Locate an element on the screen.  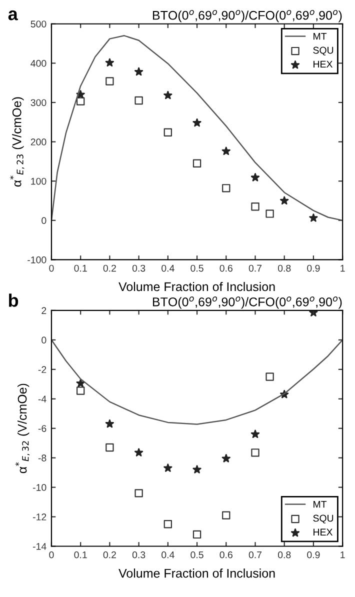
line-series is located at coordinates (197, 382).